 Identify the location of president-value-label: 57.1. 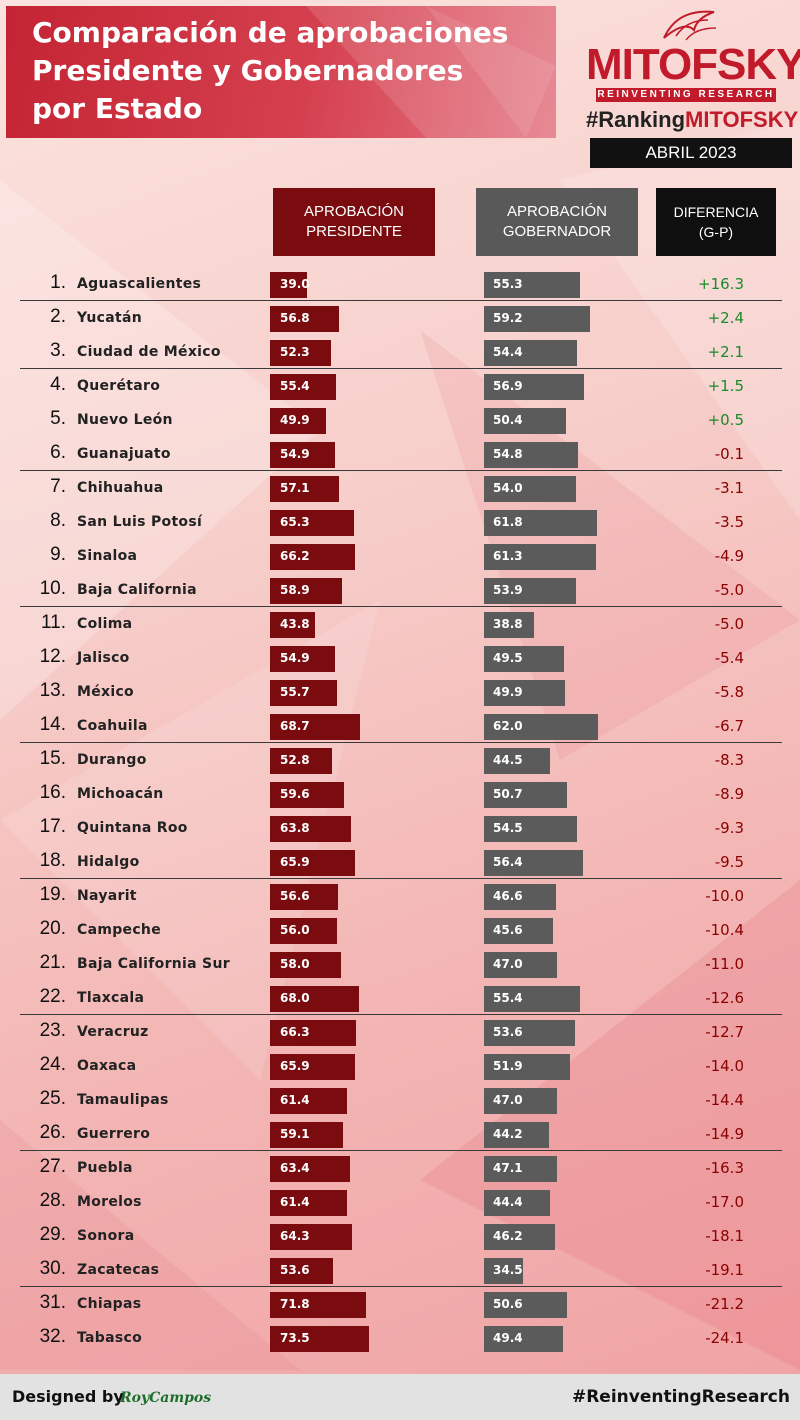
(295, 488).